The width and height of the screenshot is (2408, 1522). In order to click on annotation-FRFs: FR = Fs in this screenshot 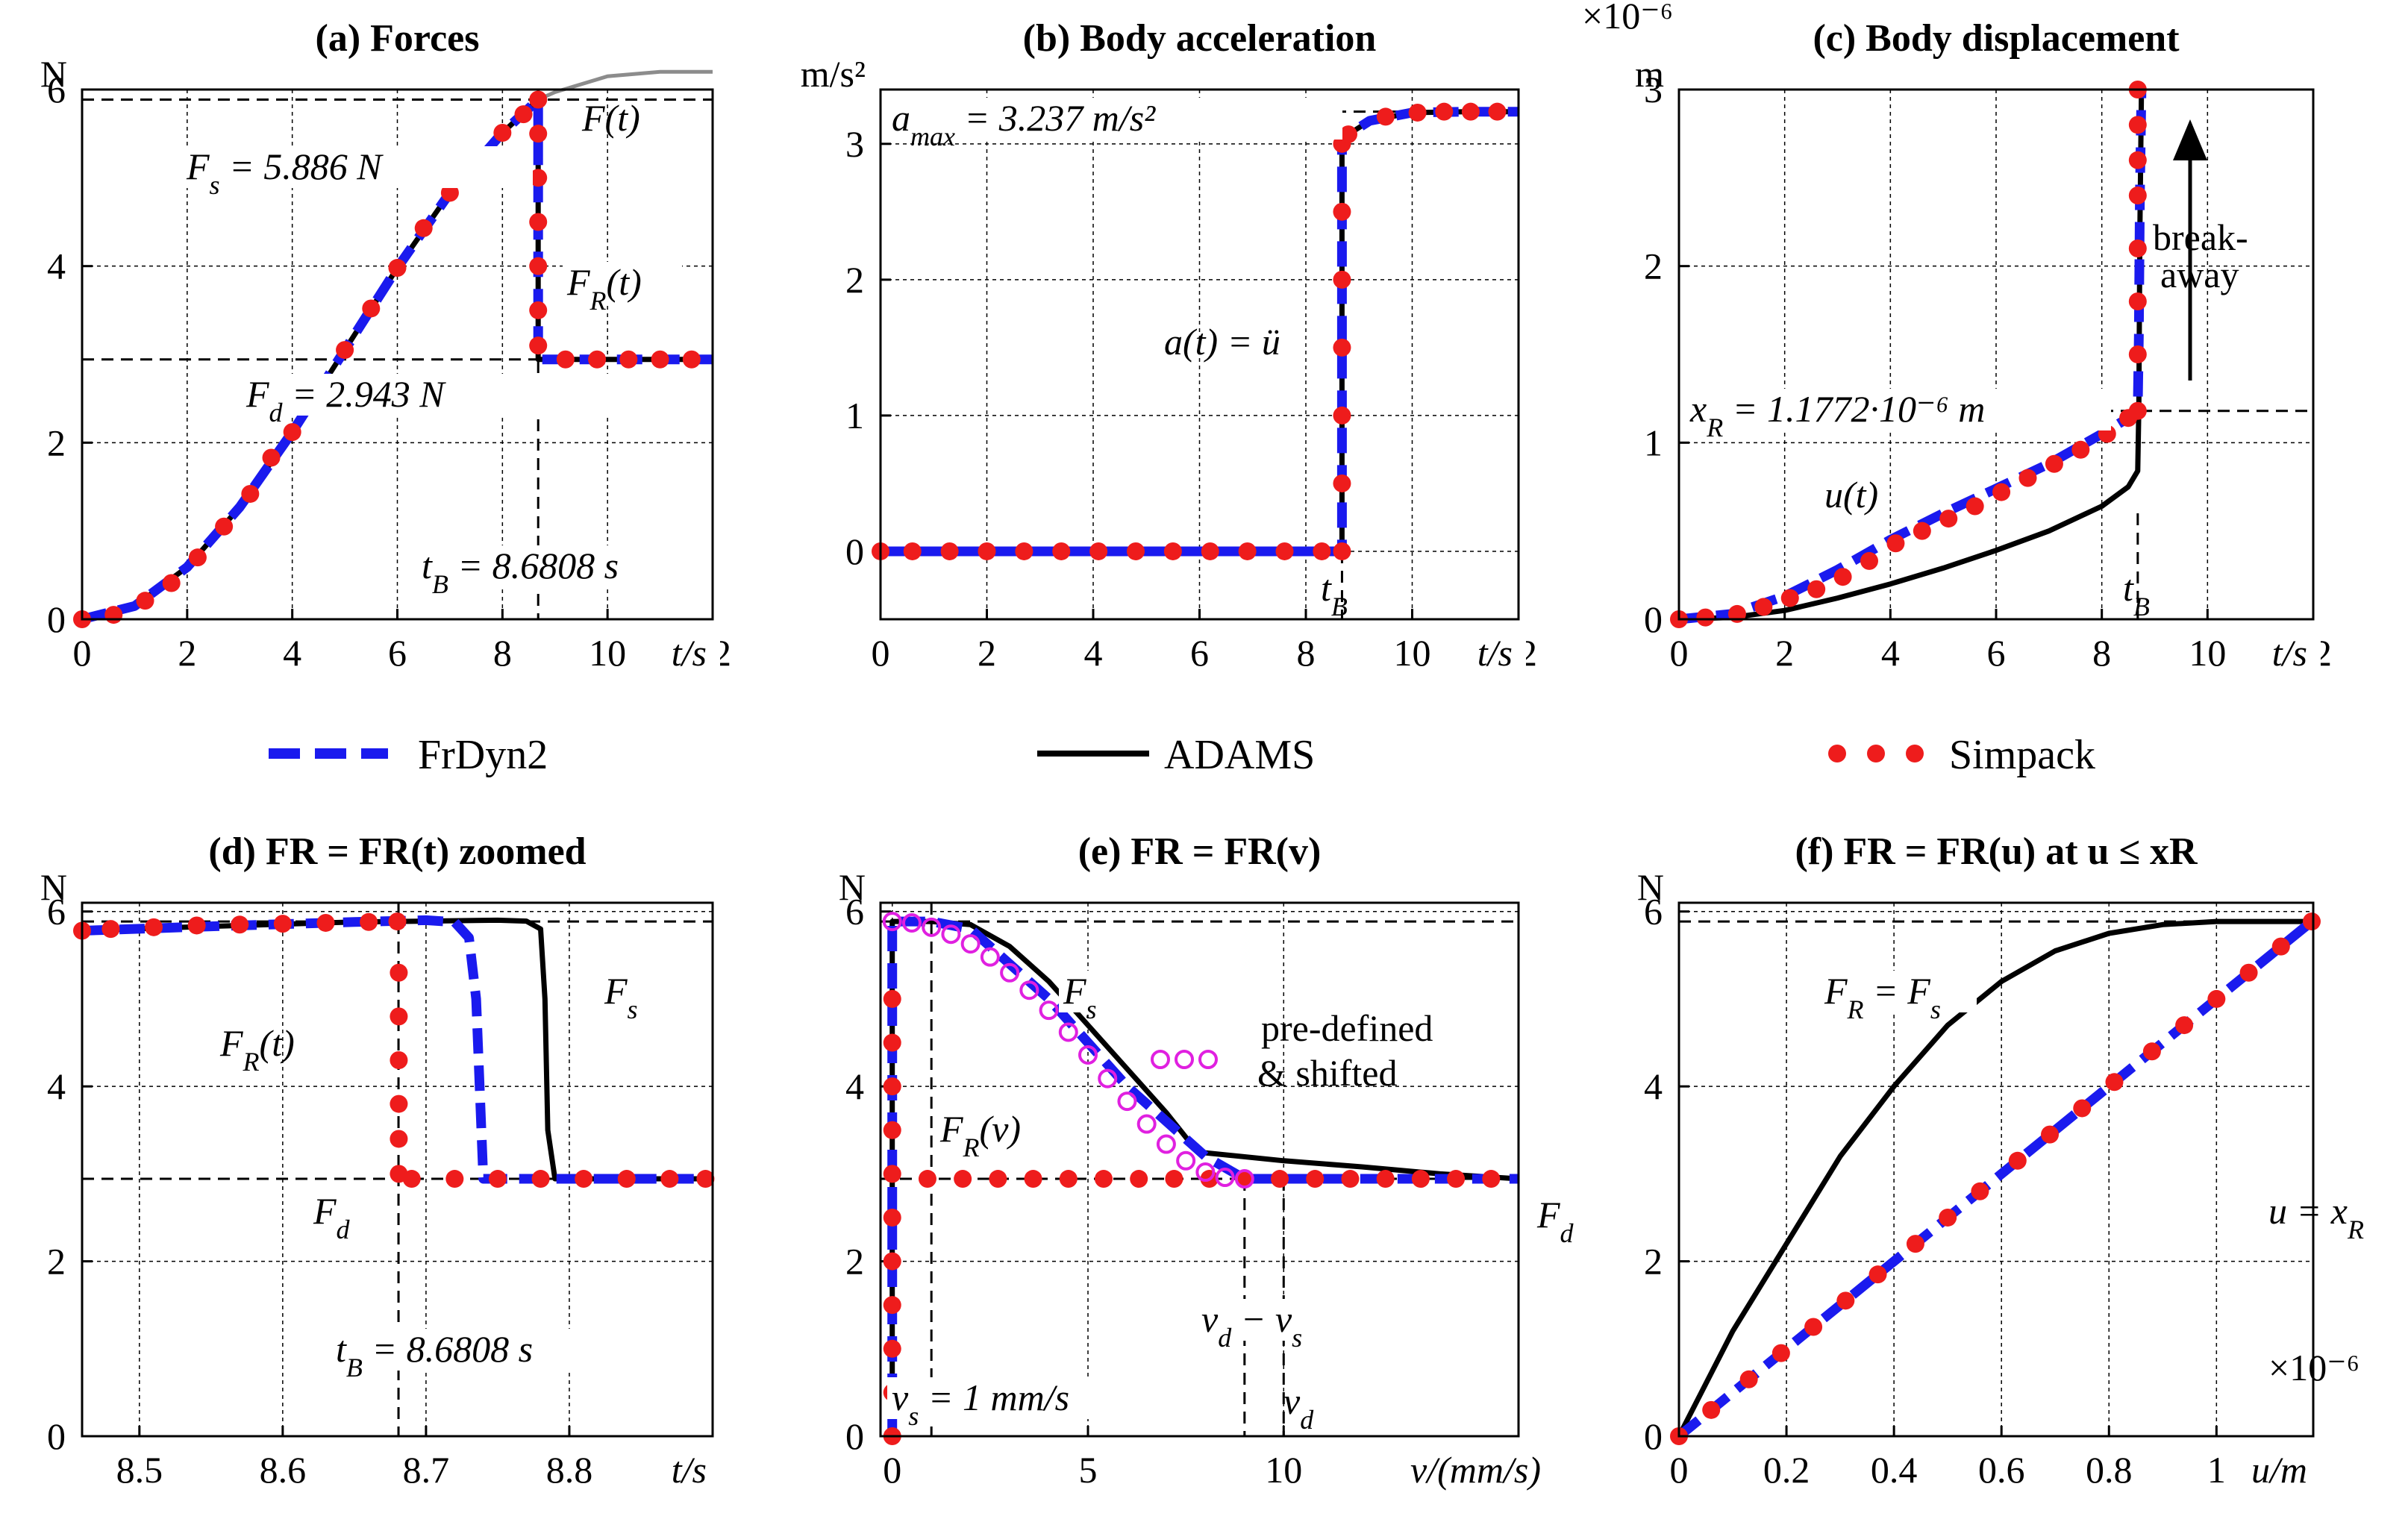, I will do `click(1882, 997)`.